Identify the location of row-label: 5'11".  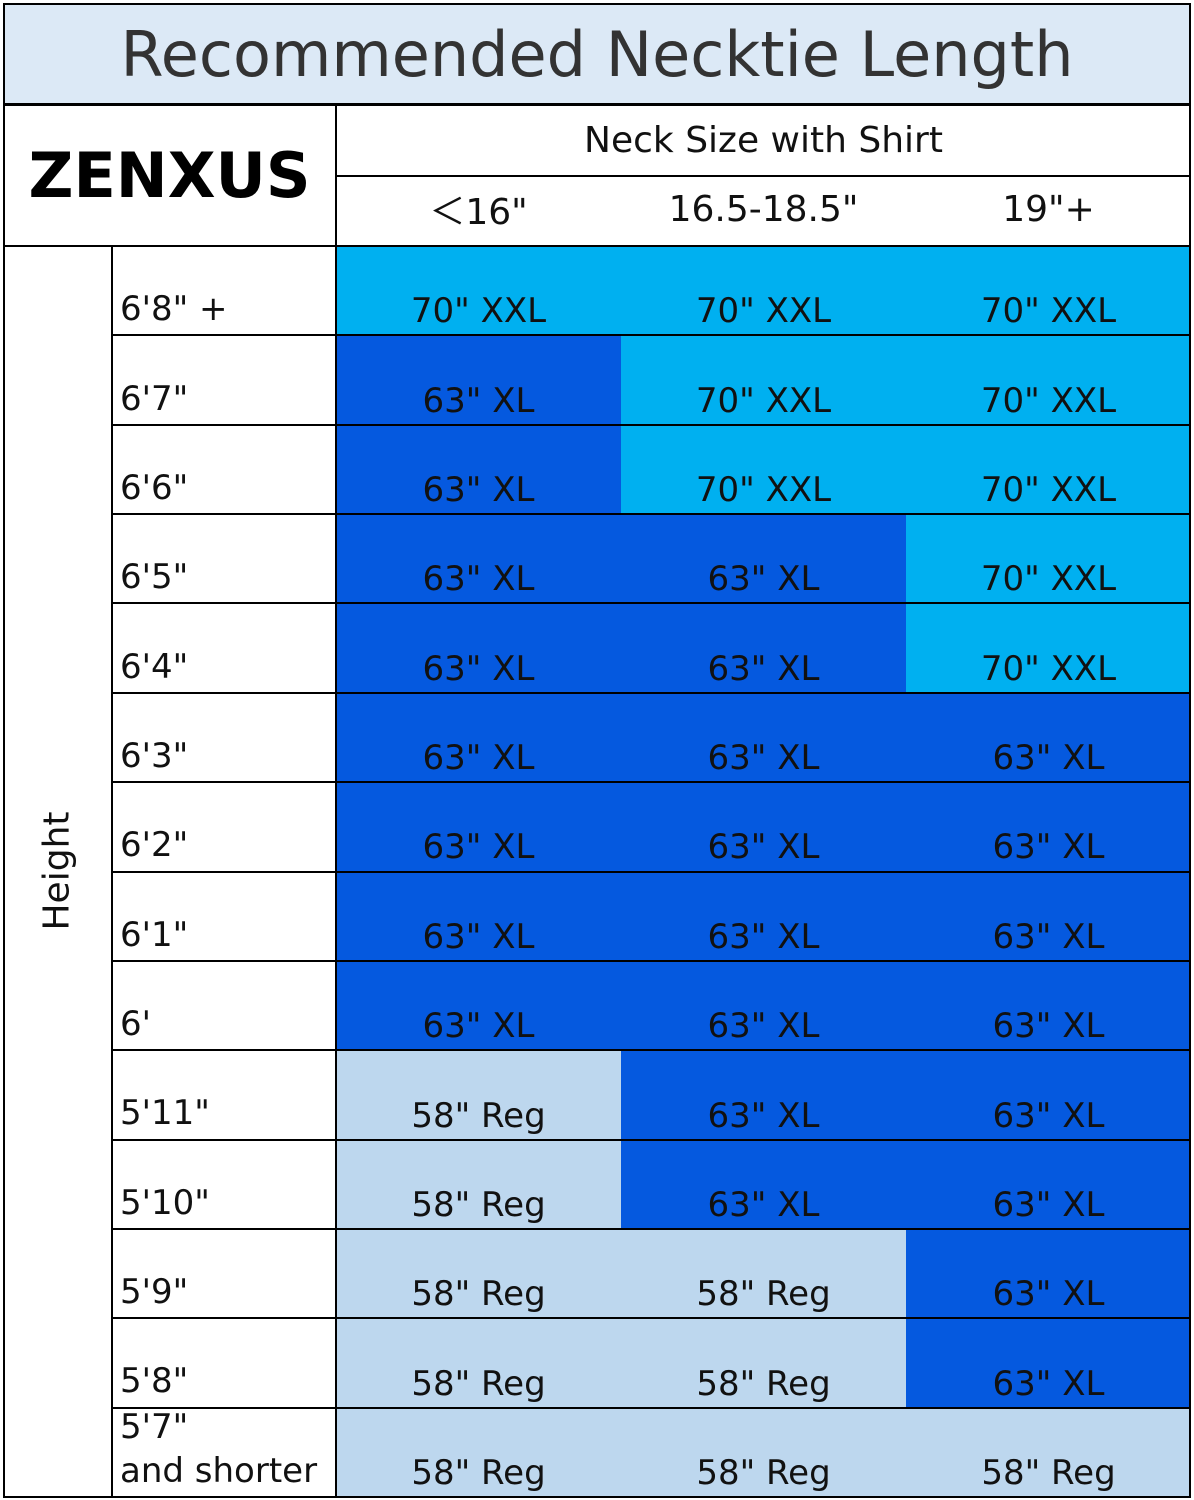
(165, 1113).